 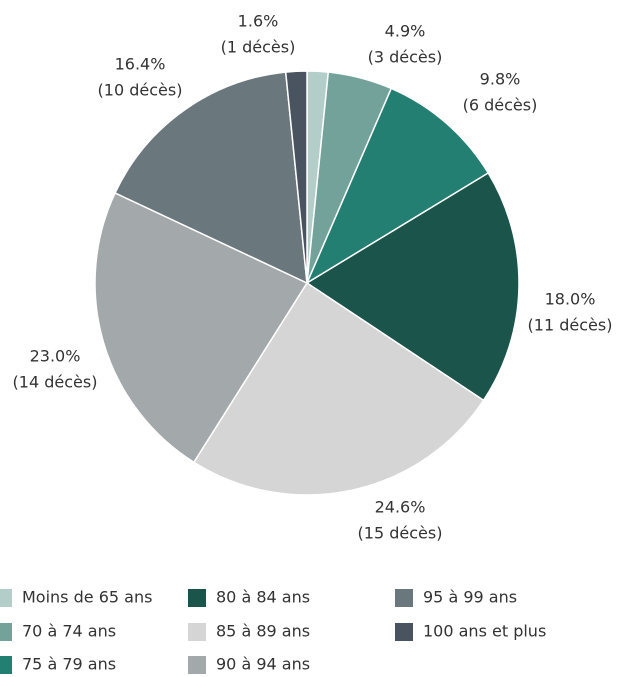 What do you see at coordinates (87, 597) in the screenshot?
I see `legend-label: Moins de 65 ans` at bounding box center [87, 597].